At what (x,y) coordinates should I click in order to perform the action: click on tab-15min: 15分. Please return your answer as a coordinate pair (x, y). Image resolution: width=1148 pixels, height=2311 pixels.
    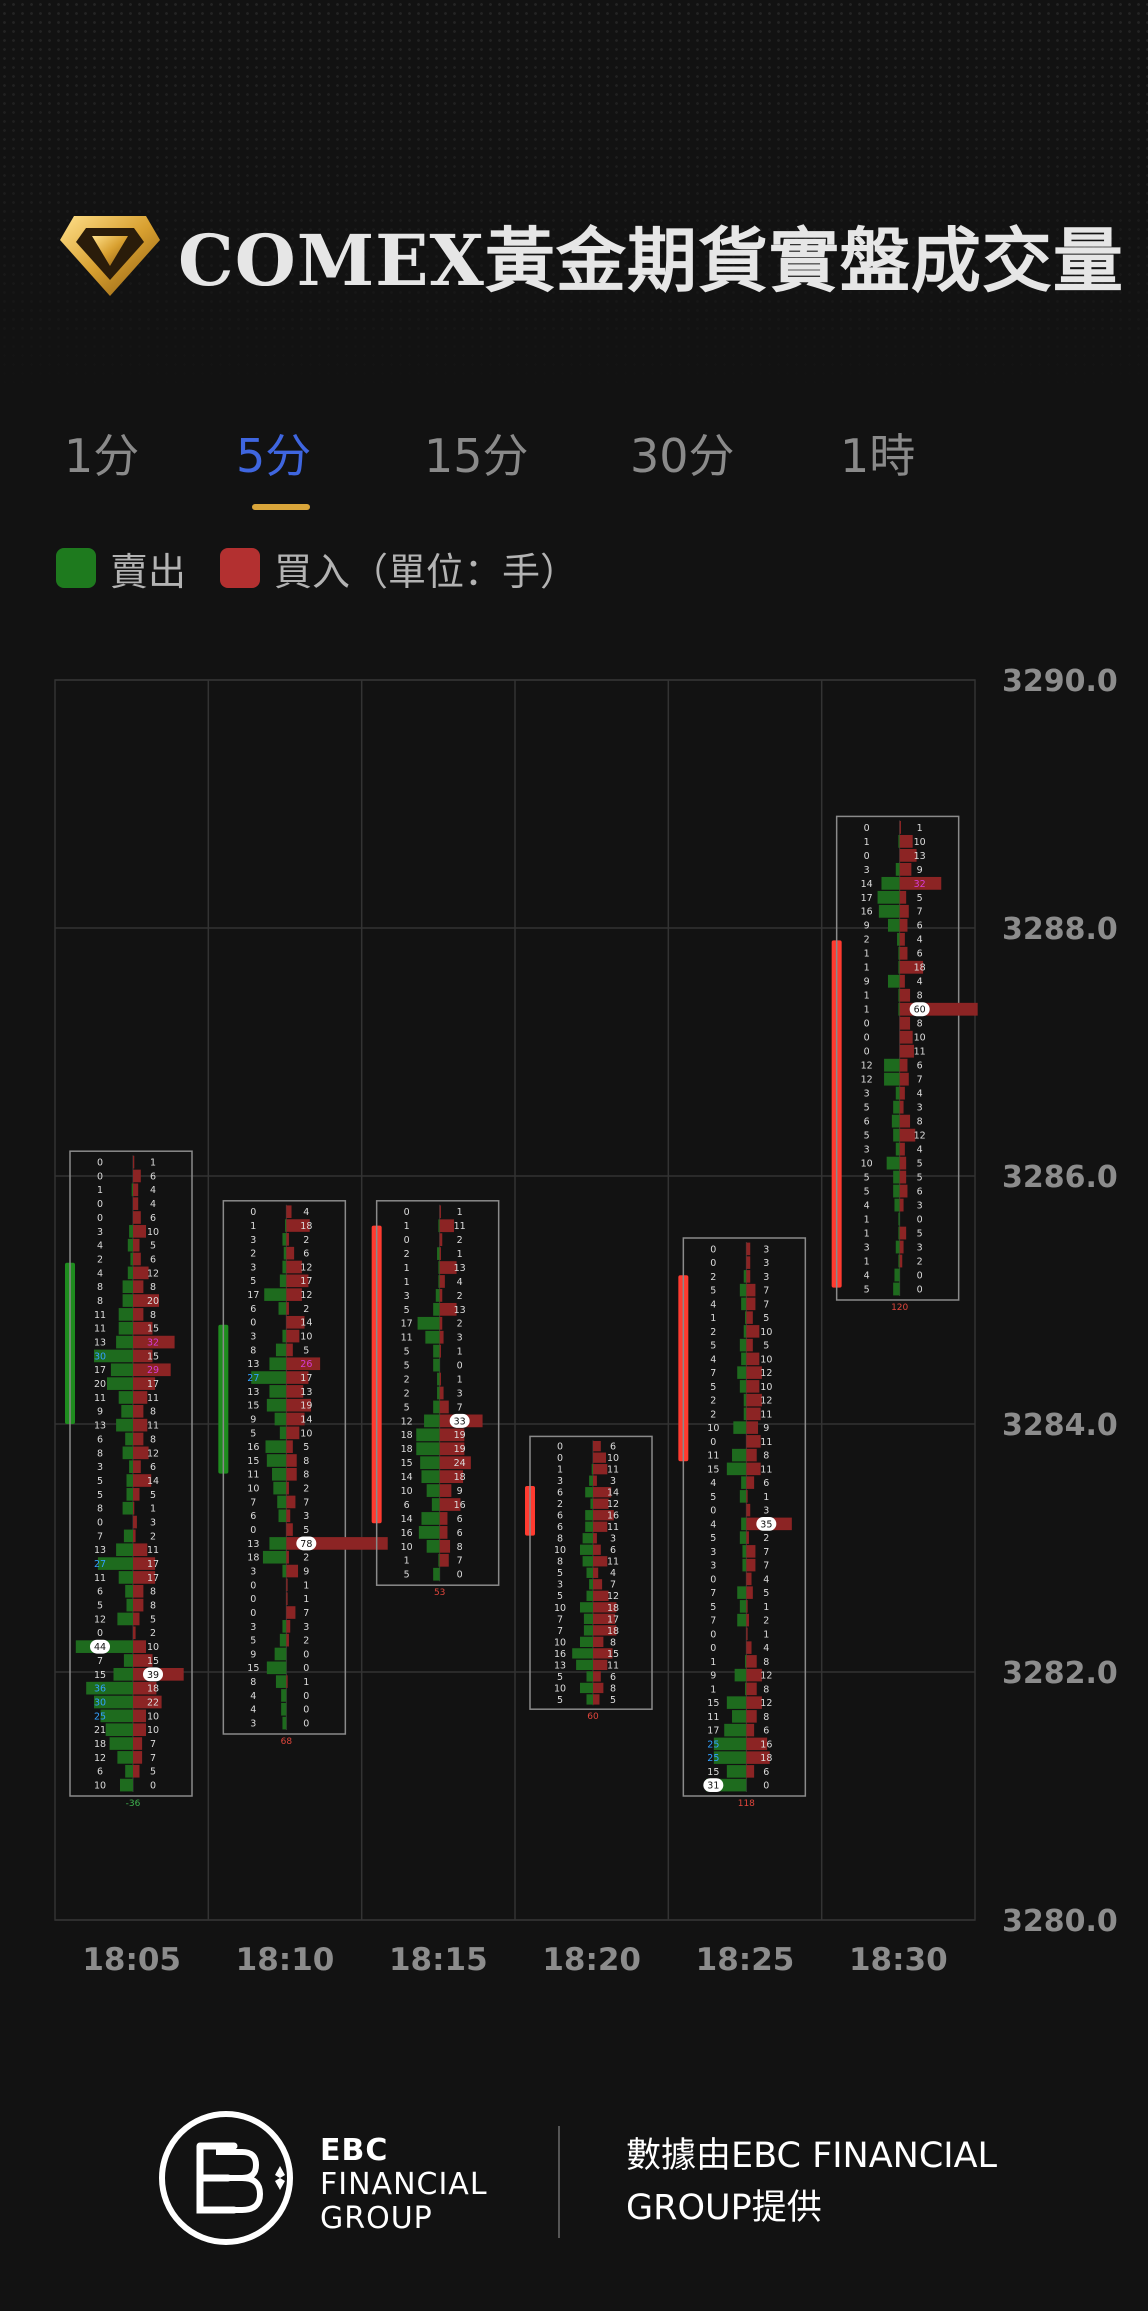
    Looking at the image, I should click on (476, 456).